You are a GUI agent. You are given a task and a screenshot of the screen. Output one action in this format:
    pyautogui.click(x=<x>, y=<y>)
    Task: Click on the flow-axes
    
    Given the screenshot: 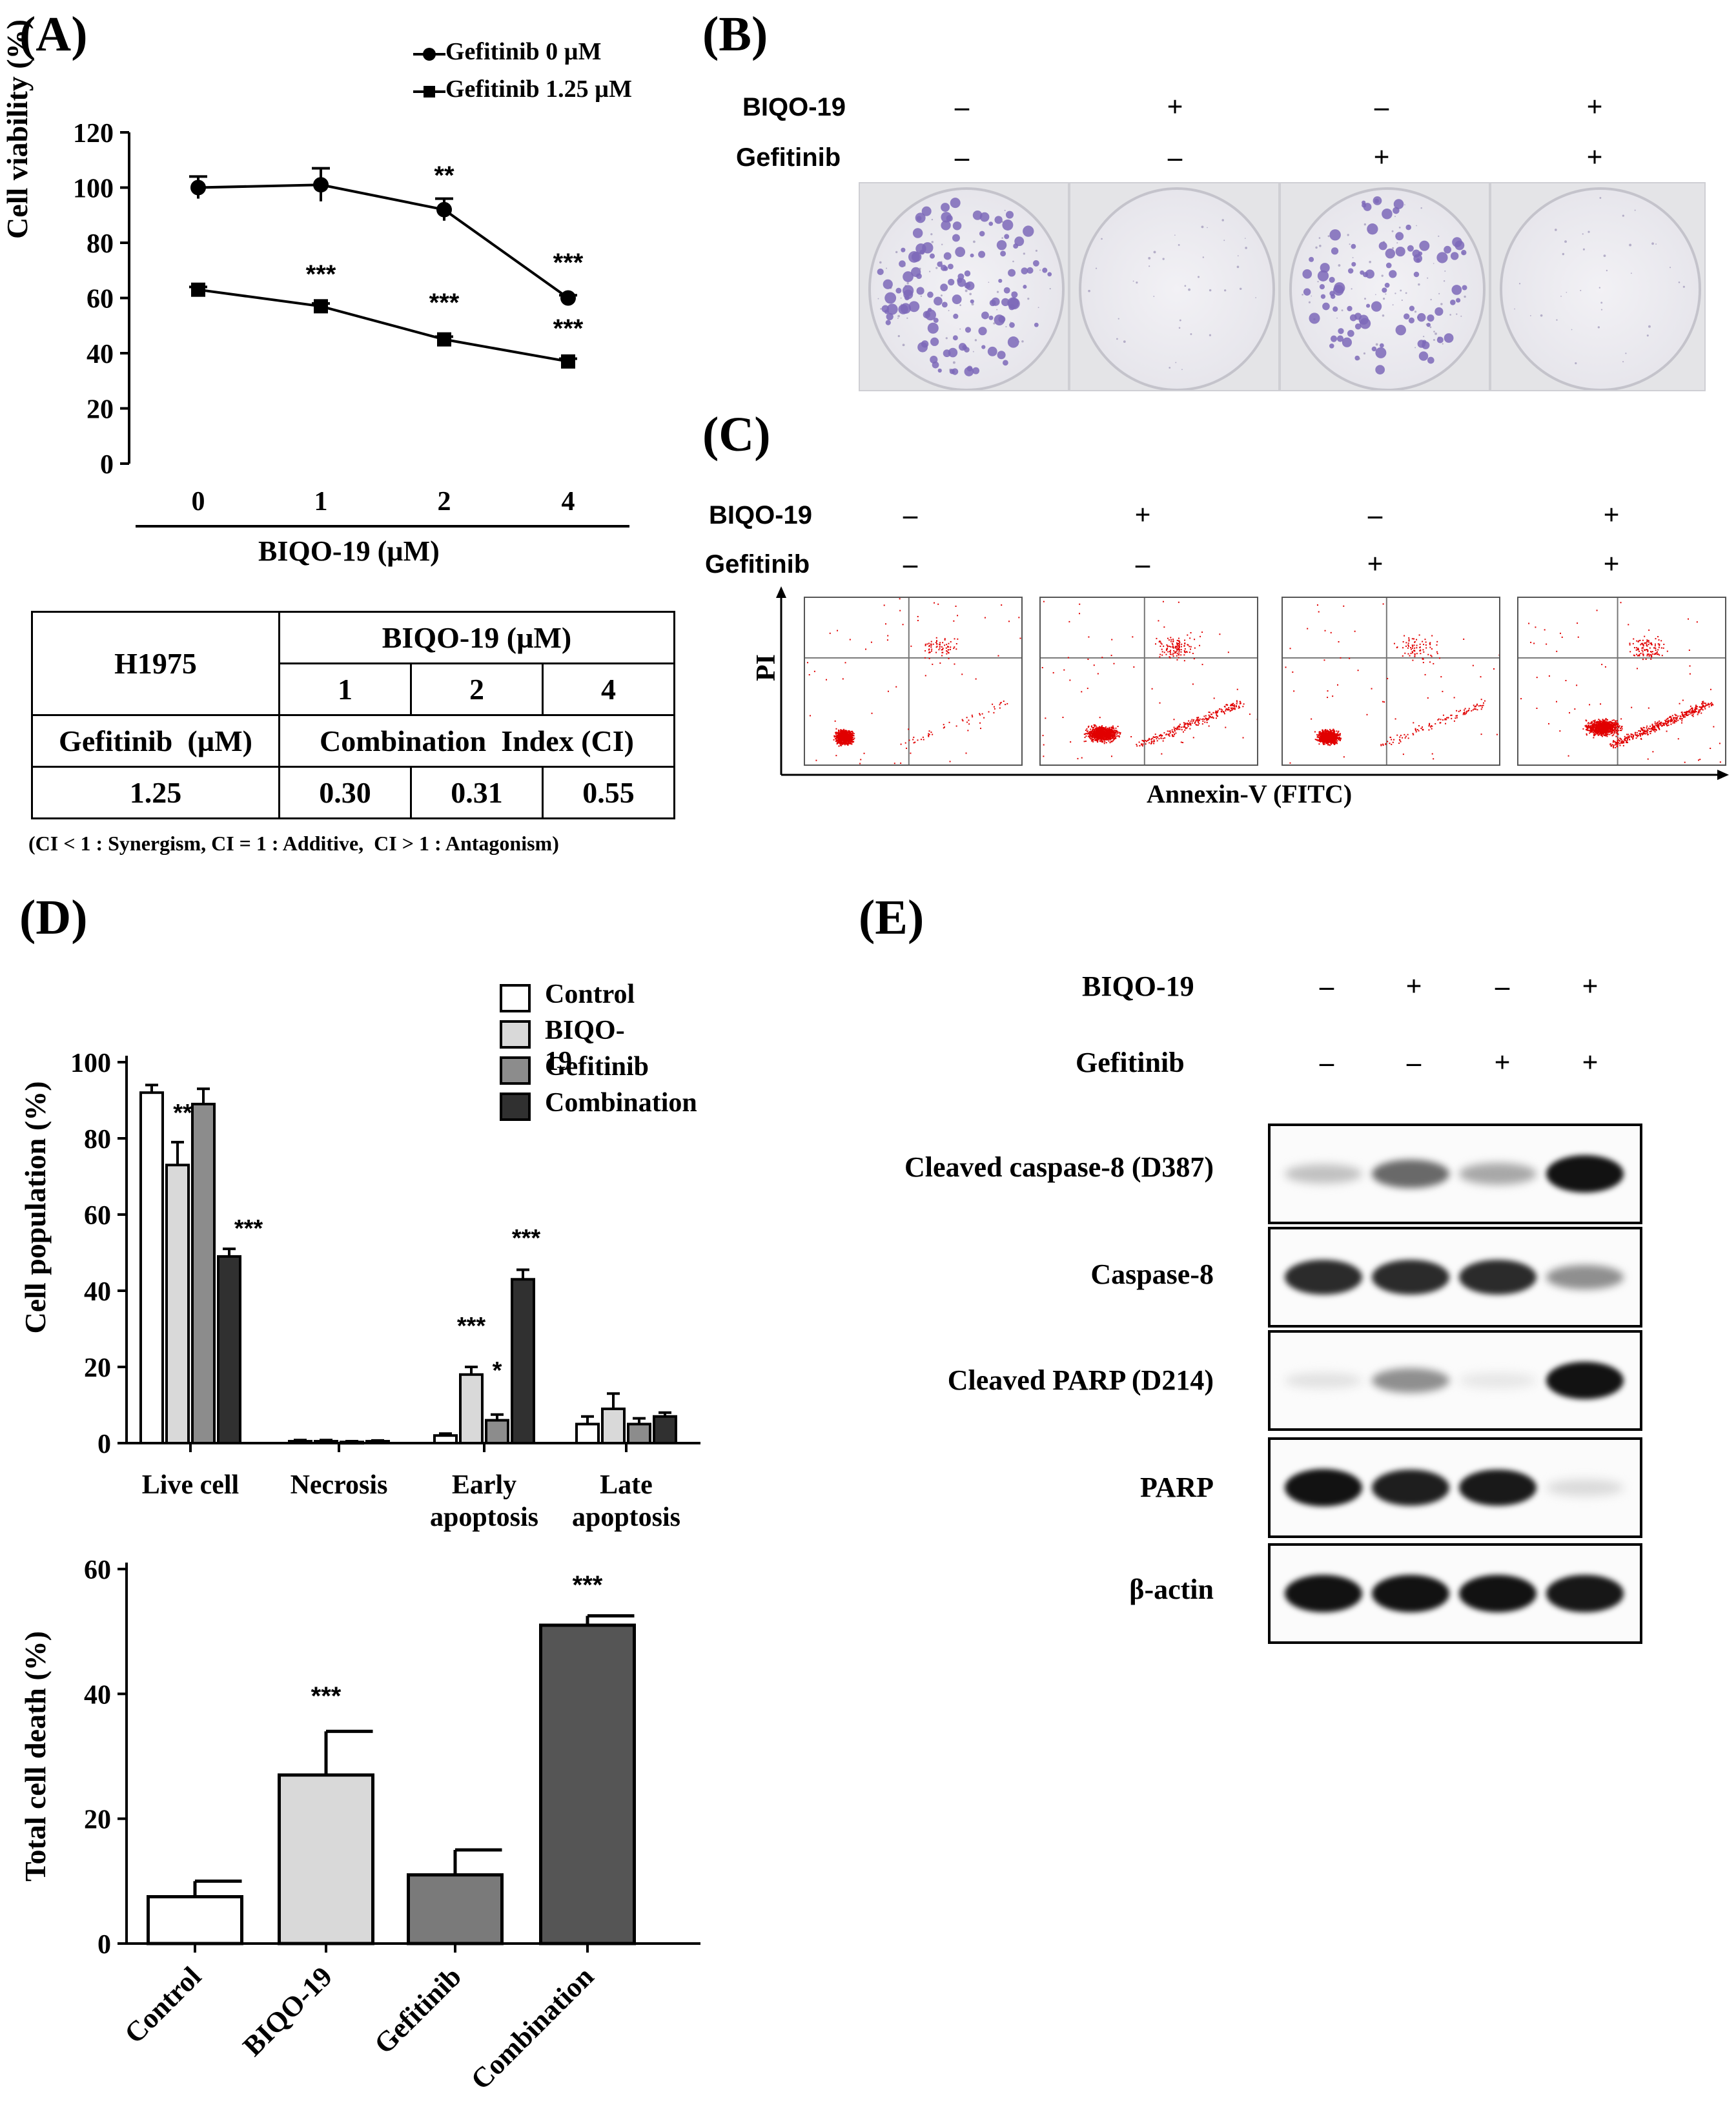 What is the action you would take?
    pyautogui.click(x=1252, y=683)
    